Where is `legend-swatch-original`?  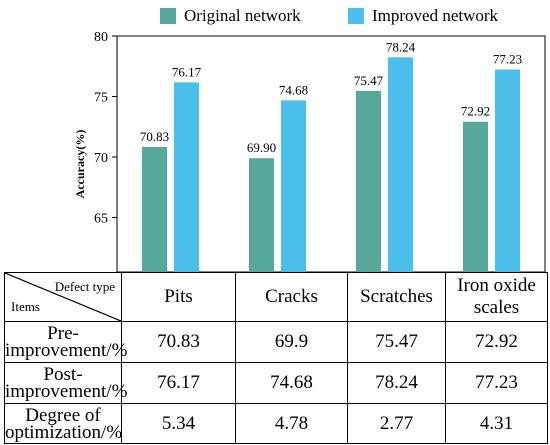
legend-swatch-original is located at coordinates (168, 16).